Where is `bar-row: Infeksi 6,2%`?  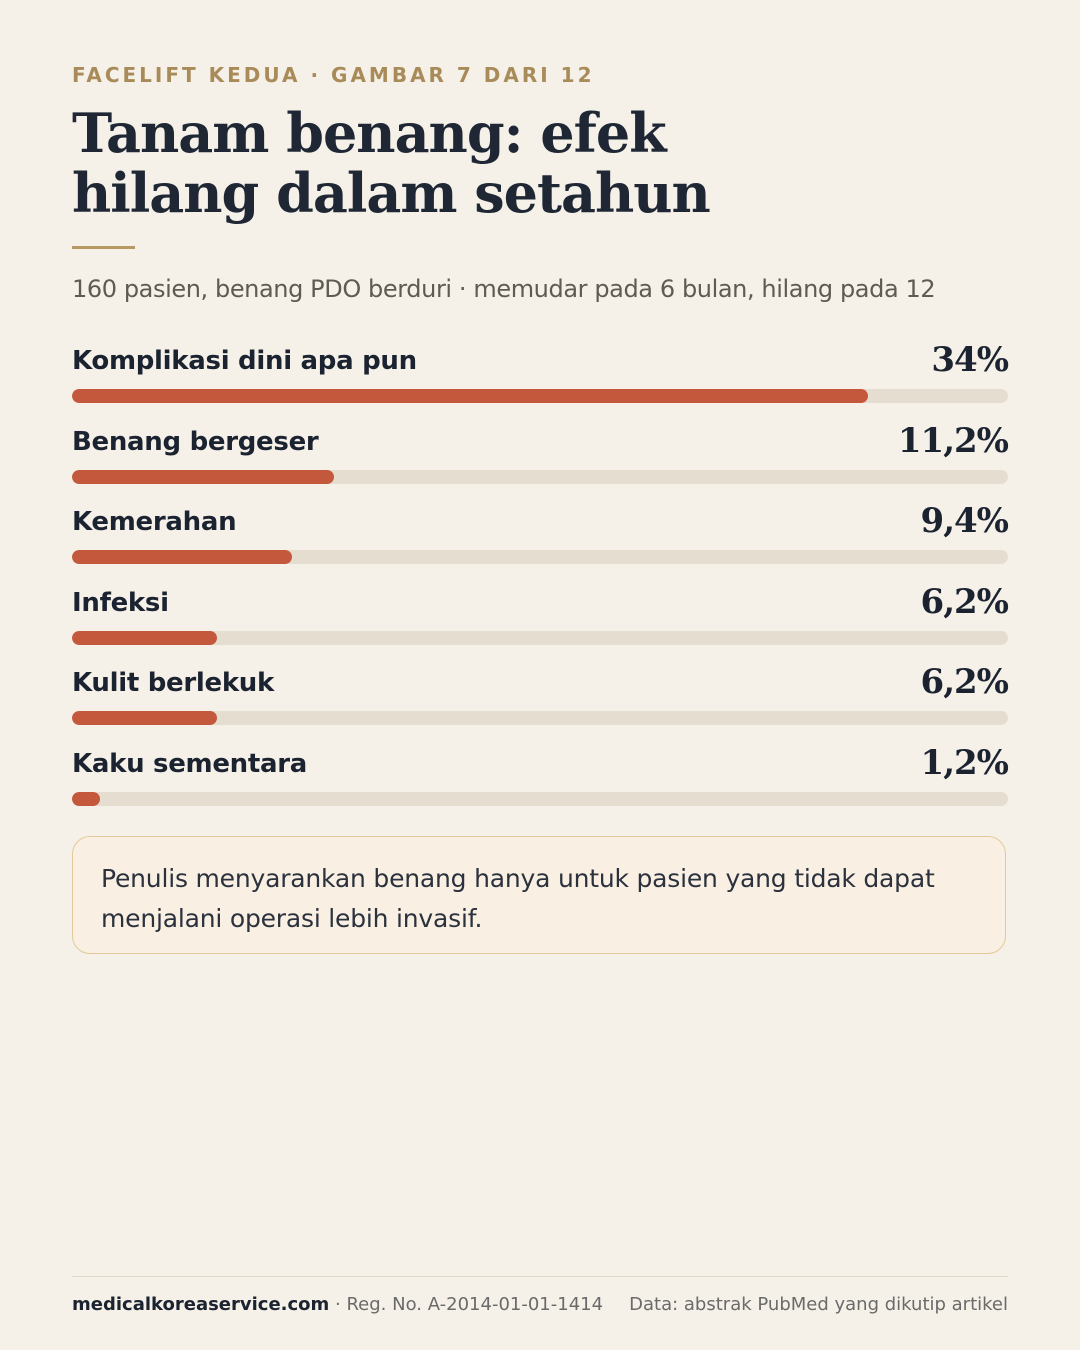 bar-row: Infeksi 6,2% is located at coordinates (540, 617).